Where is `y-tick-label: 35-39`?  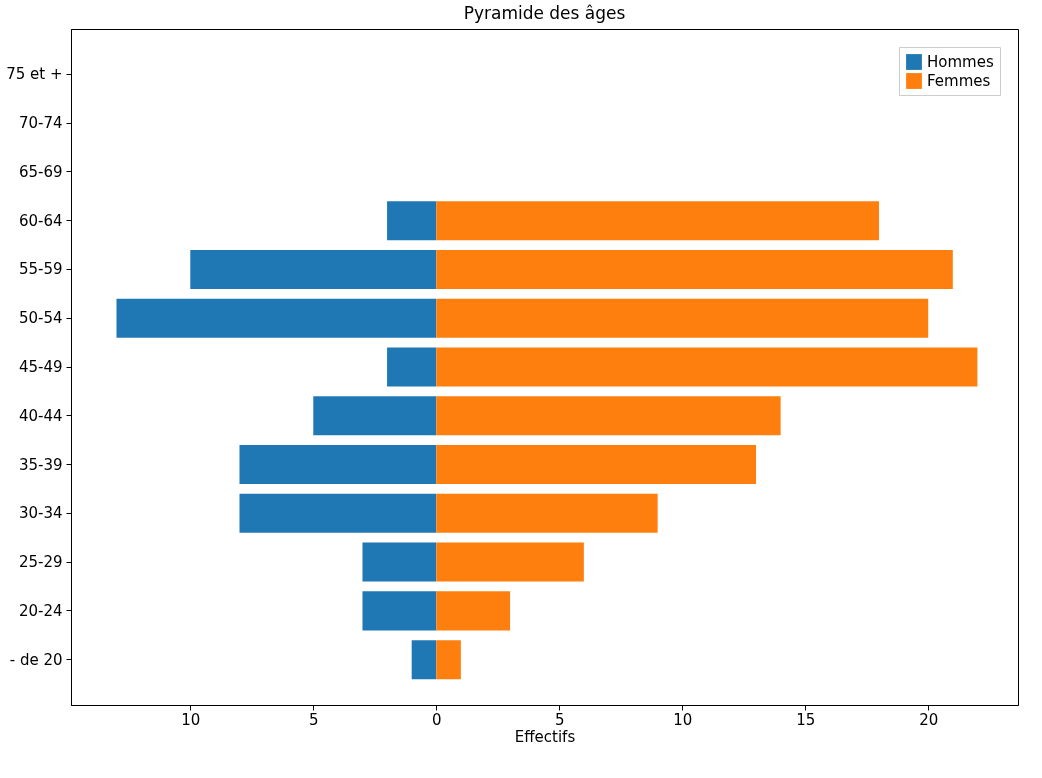 y-tick-label: 35-39 is located at coordinates (40, 464).